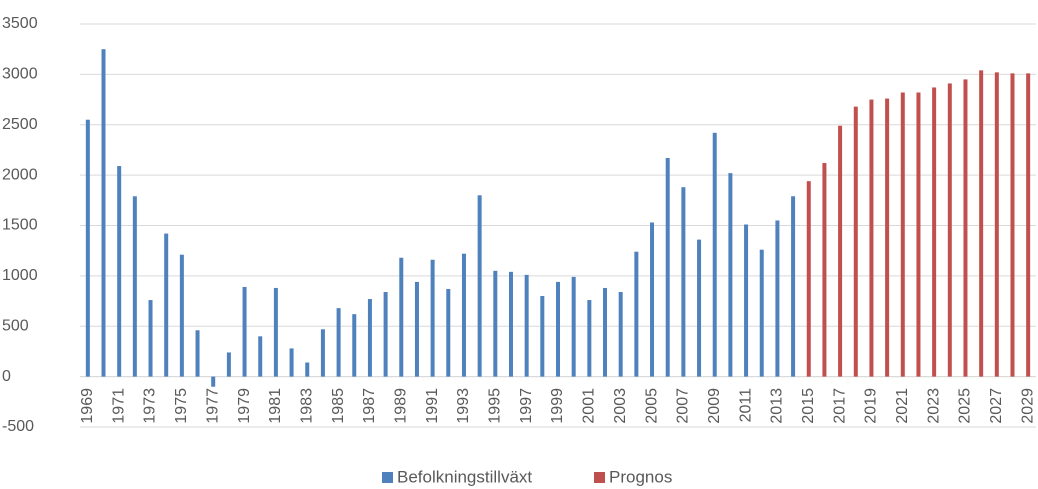  I want to click on x-tick-label: 2021, so click(902, 406).